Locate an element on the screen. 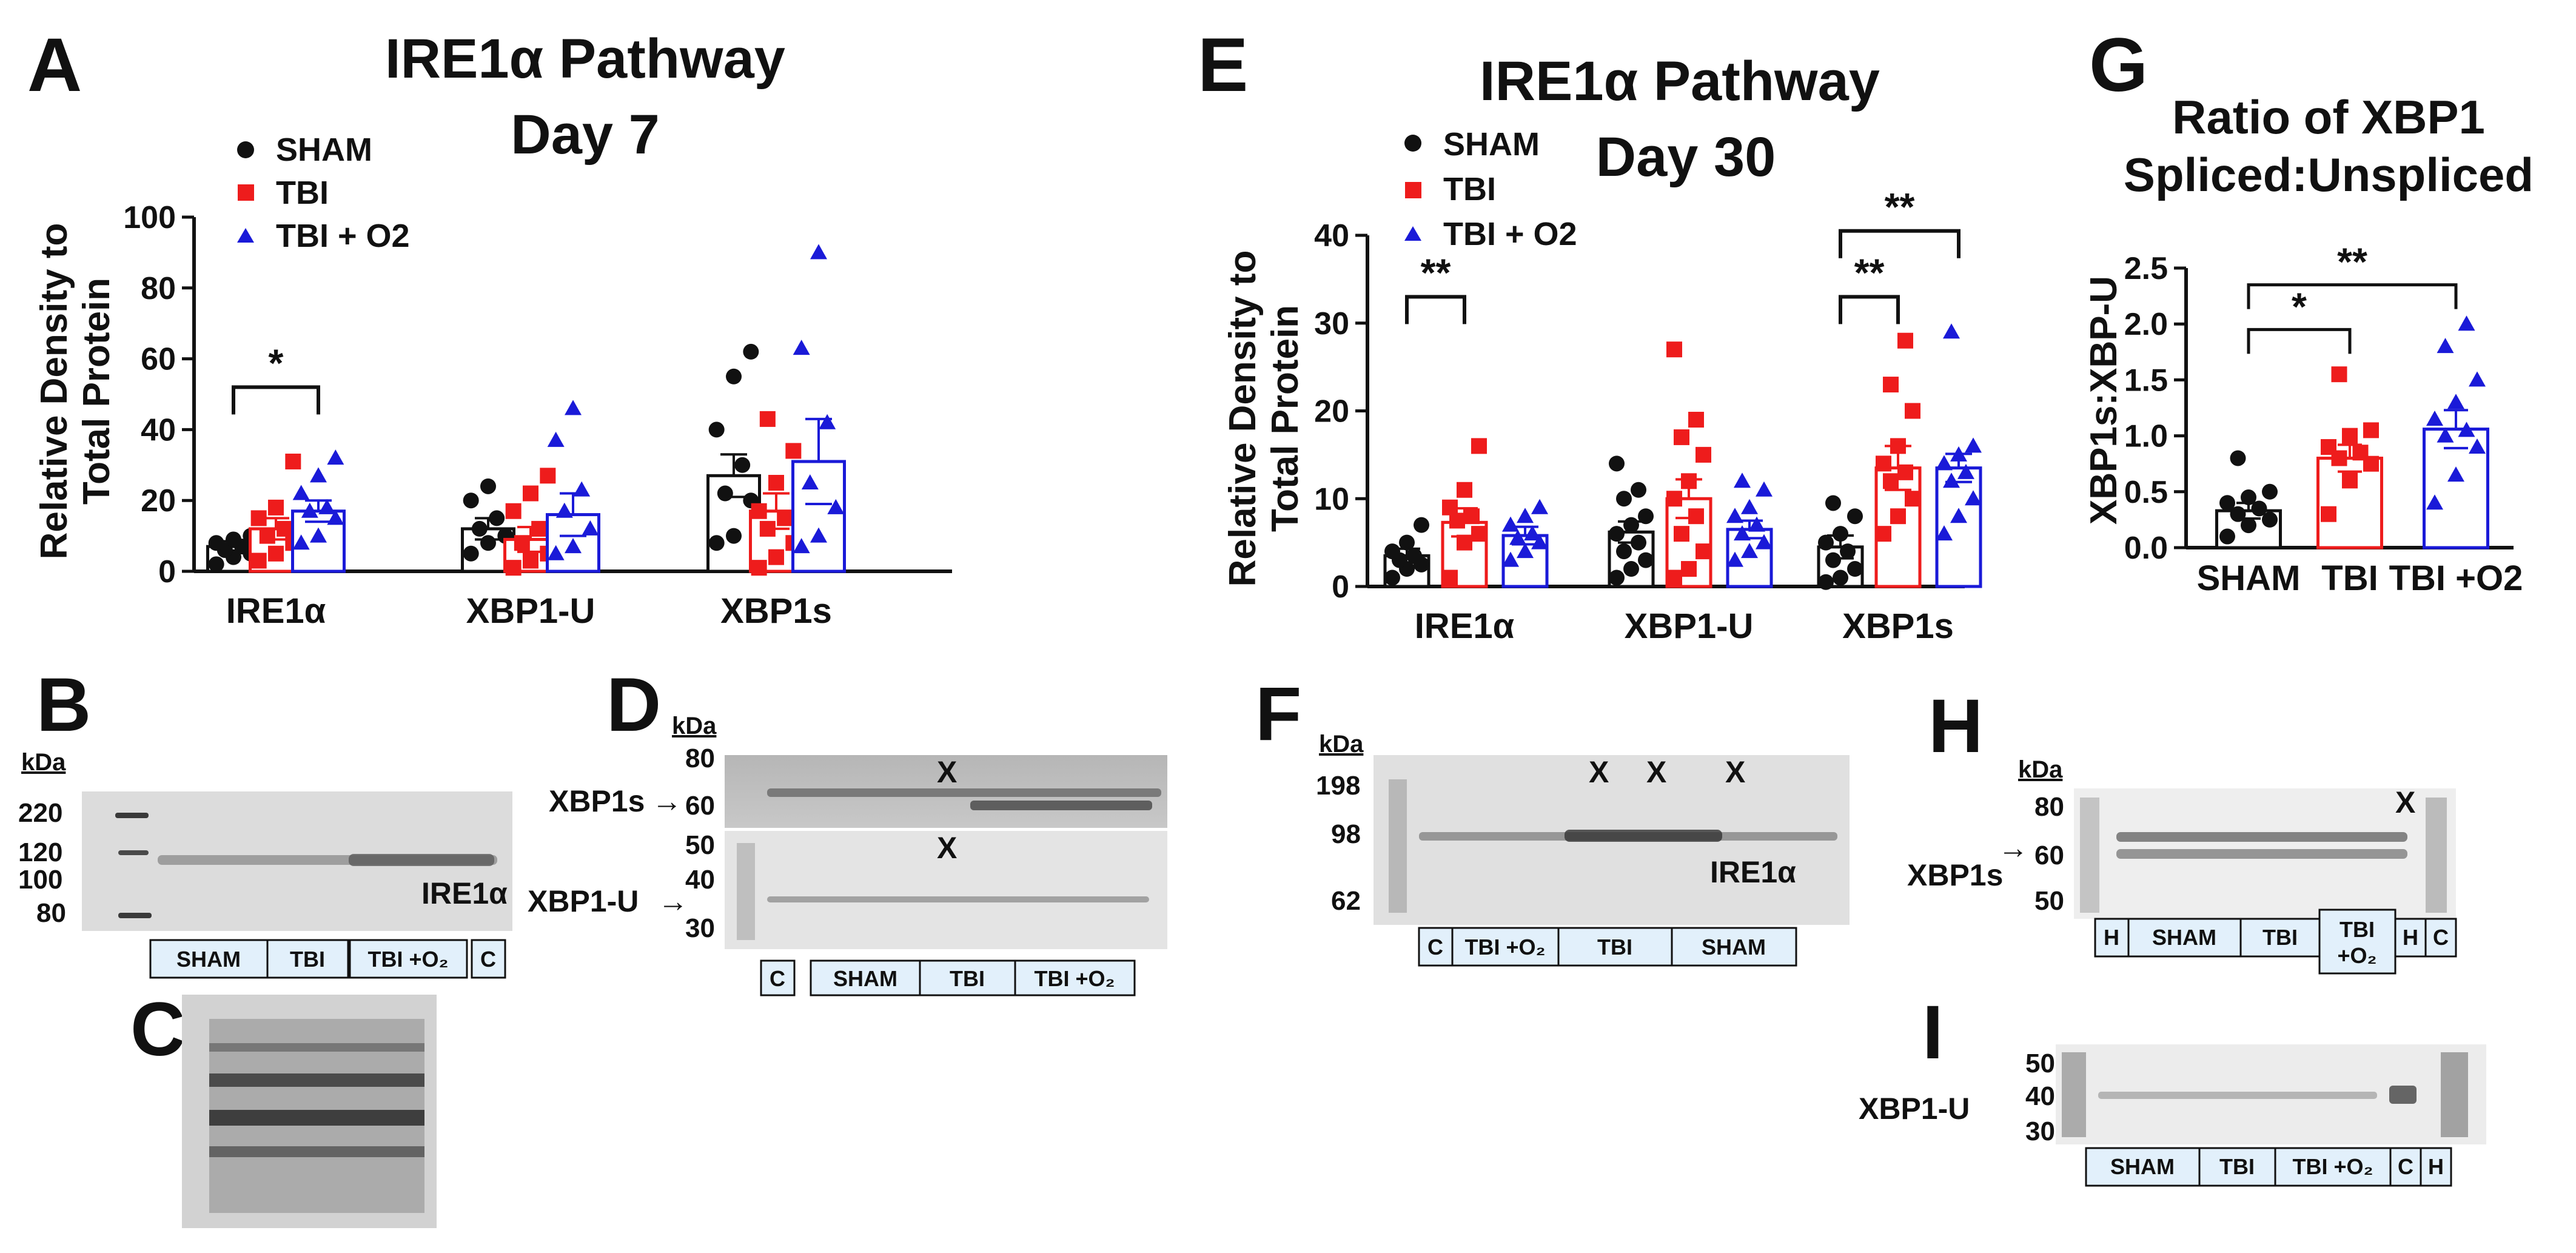  chart-a-title: IRE1α Pathway is located at coordinates (585, 59).